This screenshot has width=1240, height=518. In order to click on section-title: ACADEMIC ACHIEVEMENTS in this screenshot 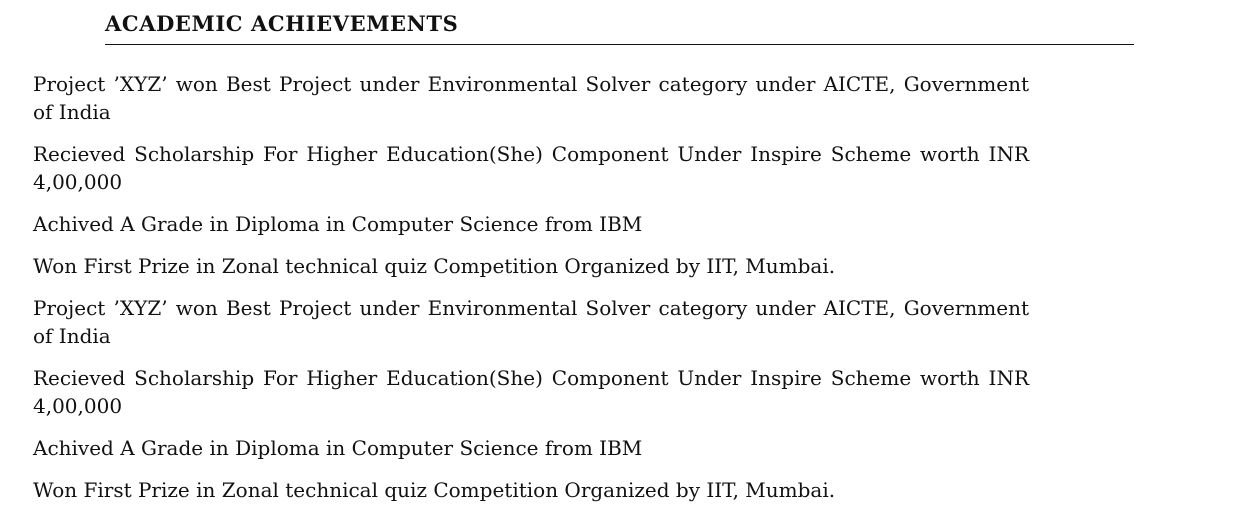, I will do `click(619, 27)`.